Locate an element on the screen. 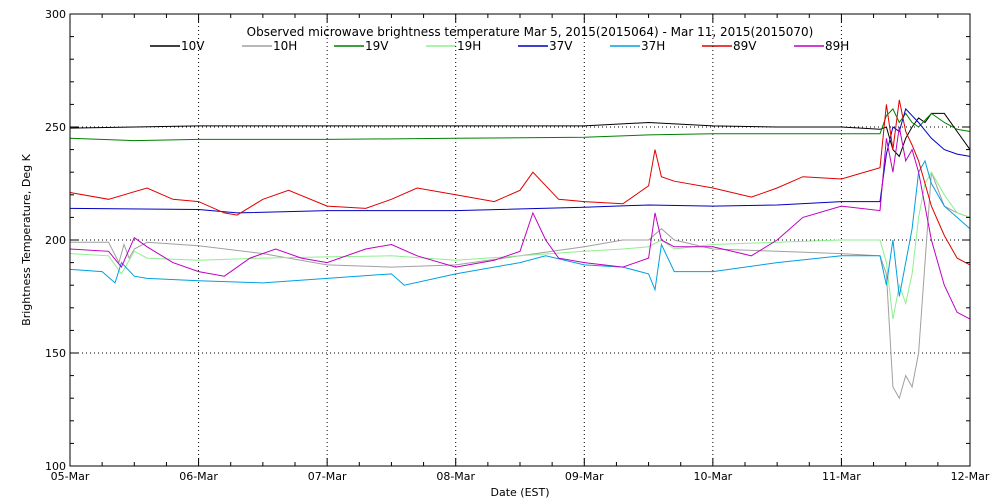  x-tick-label: 05-Mar is located at coordinates (70, 476).